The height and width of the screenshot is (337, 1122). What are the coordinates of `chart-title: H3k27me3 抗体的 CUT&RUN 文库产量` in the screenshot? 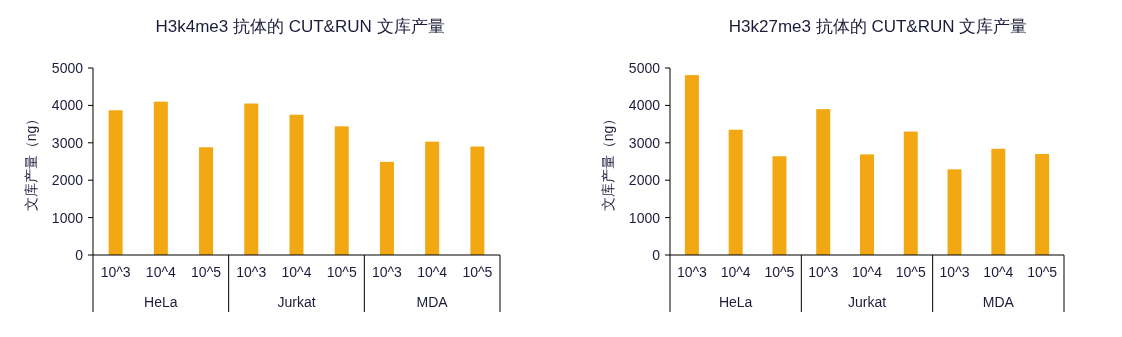 It's located at (878, 26).